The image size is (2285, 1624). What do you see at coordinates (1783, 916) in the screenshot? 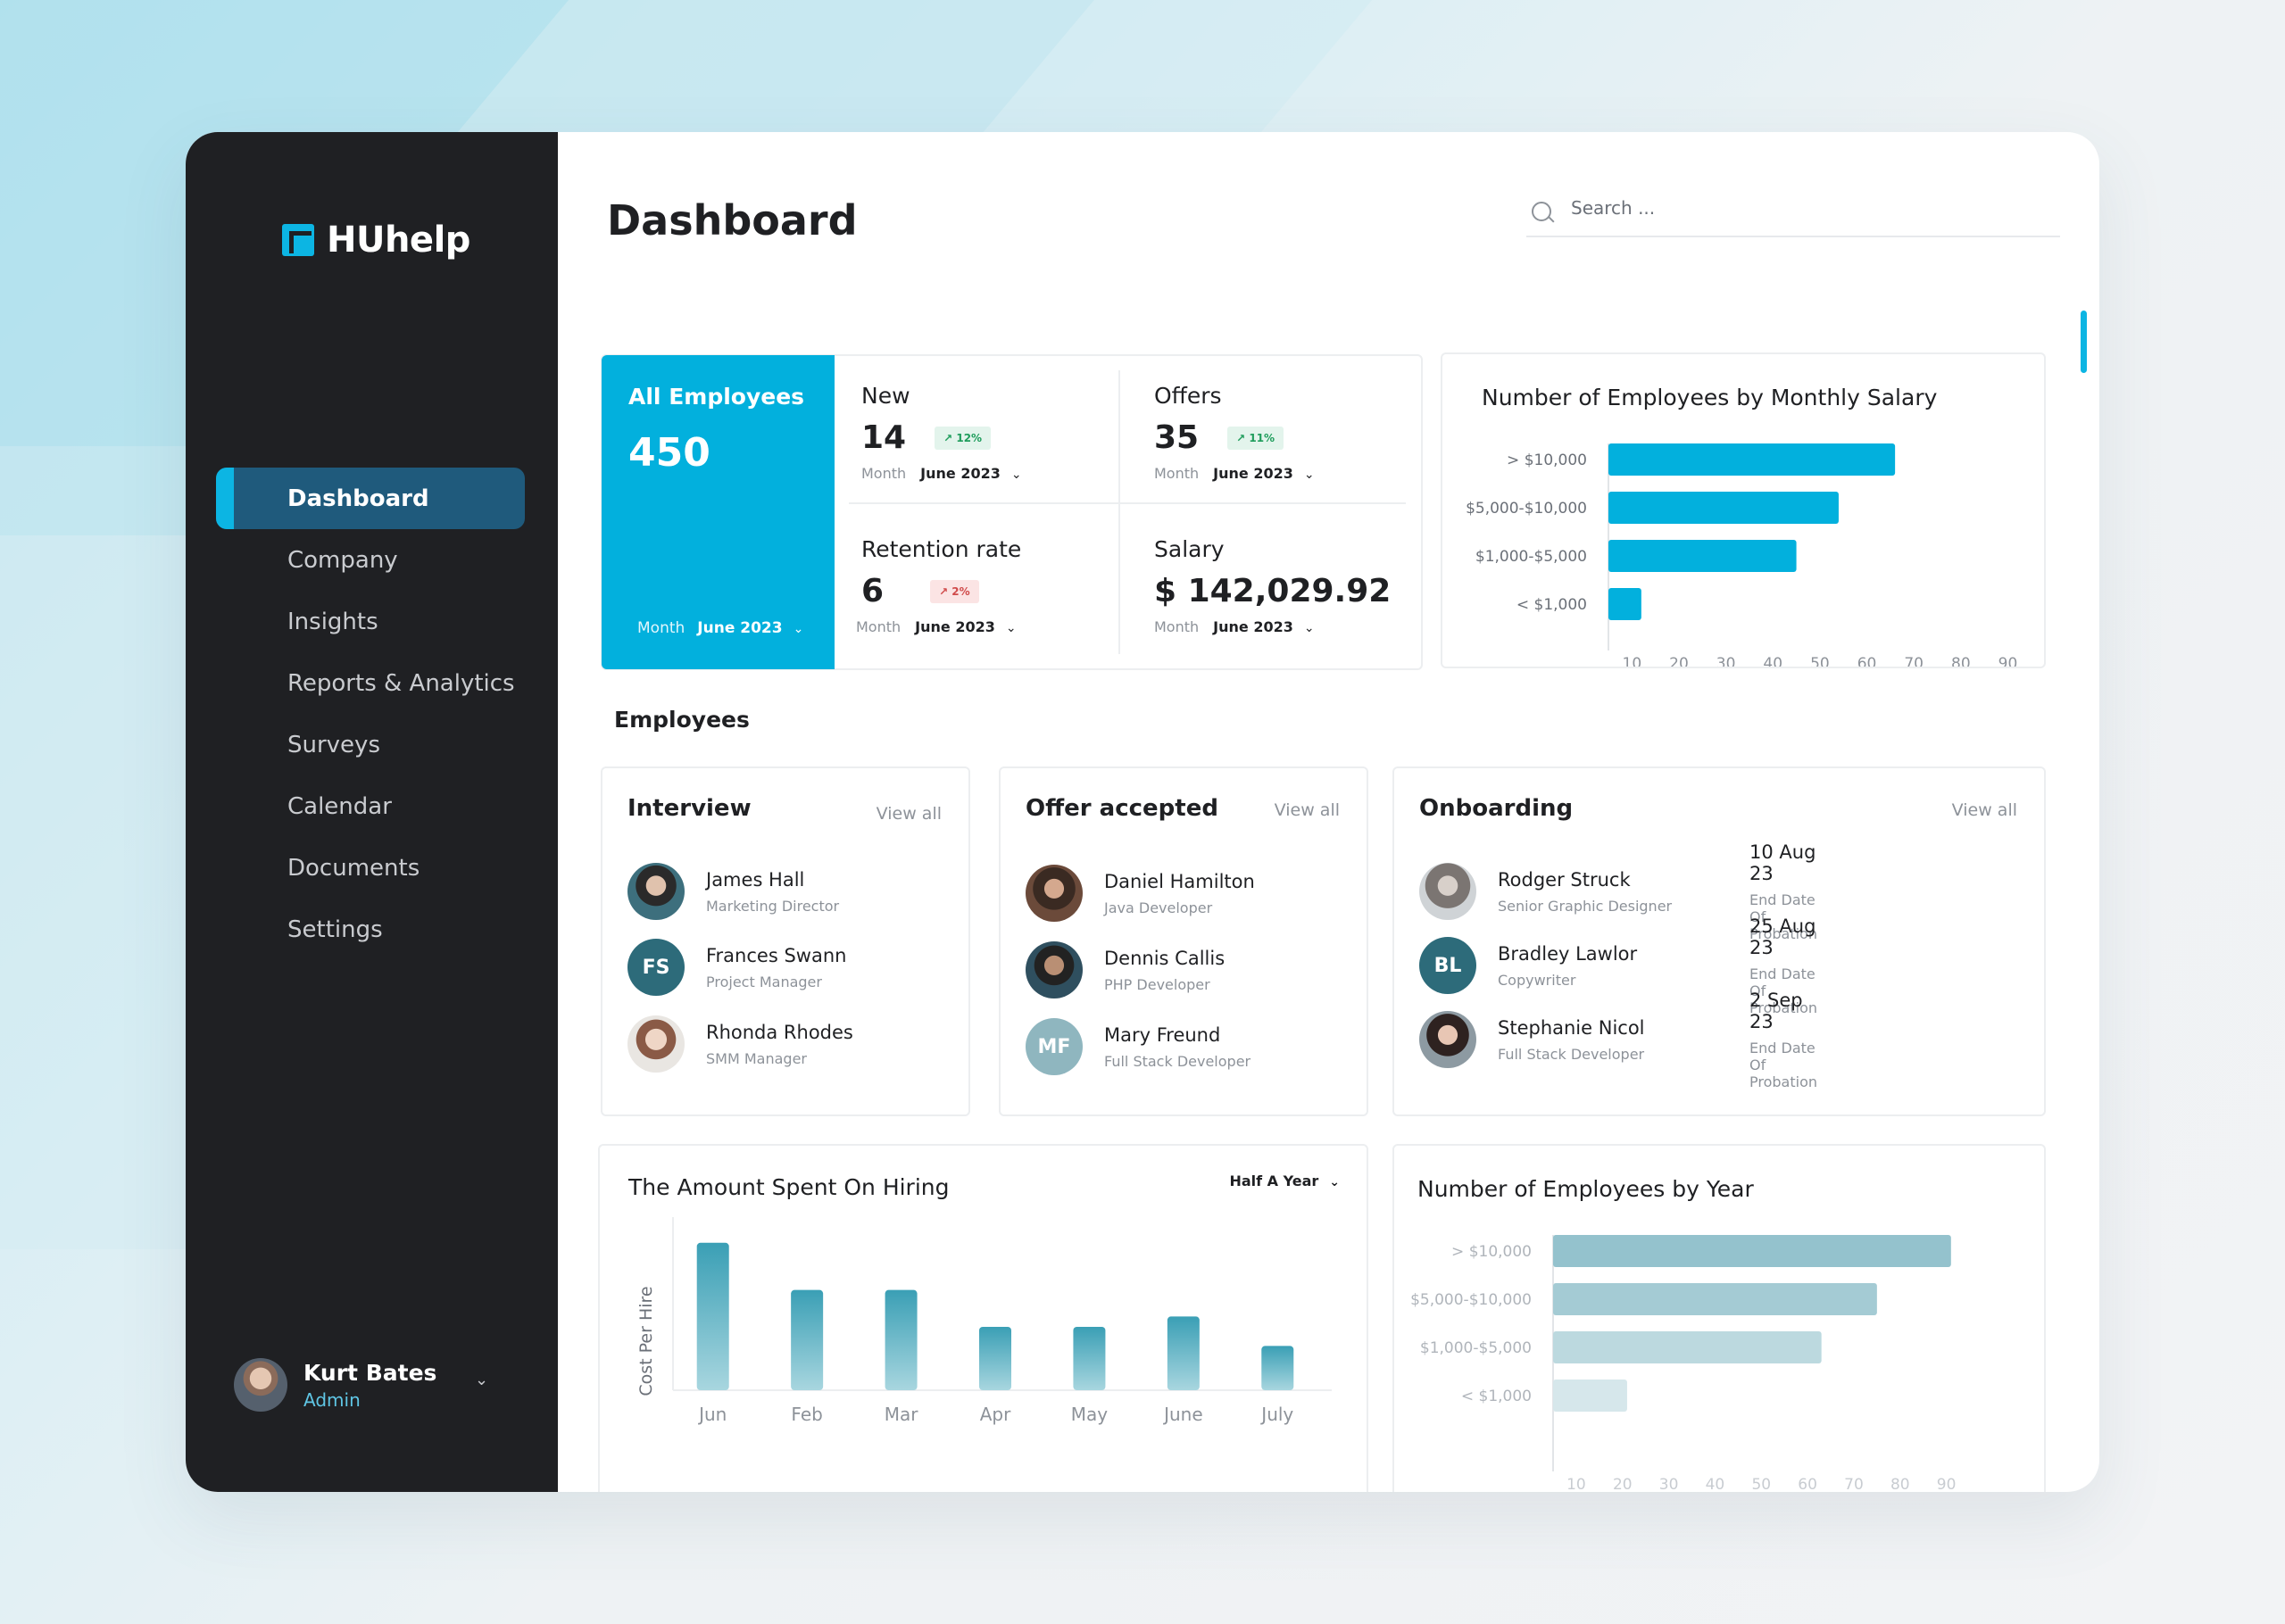
I see `date-label: End Date Of Probation` at bounding box center [1783, 916].